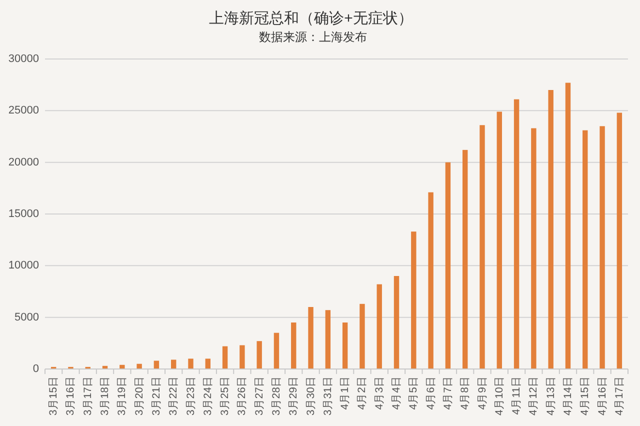 This screenshot has height=426, width=640. I want to click on x-tick-label: 4月6日, so click(430, 393).